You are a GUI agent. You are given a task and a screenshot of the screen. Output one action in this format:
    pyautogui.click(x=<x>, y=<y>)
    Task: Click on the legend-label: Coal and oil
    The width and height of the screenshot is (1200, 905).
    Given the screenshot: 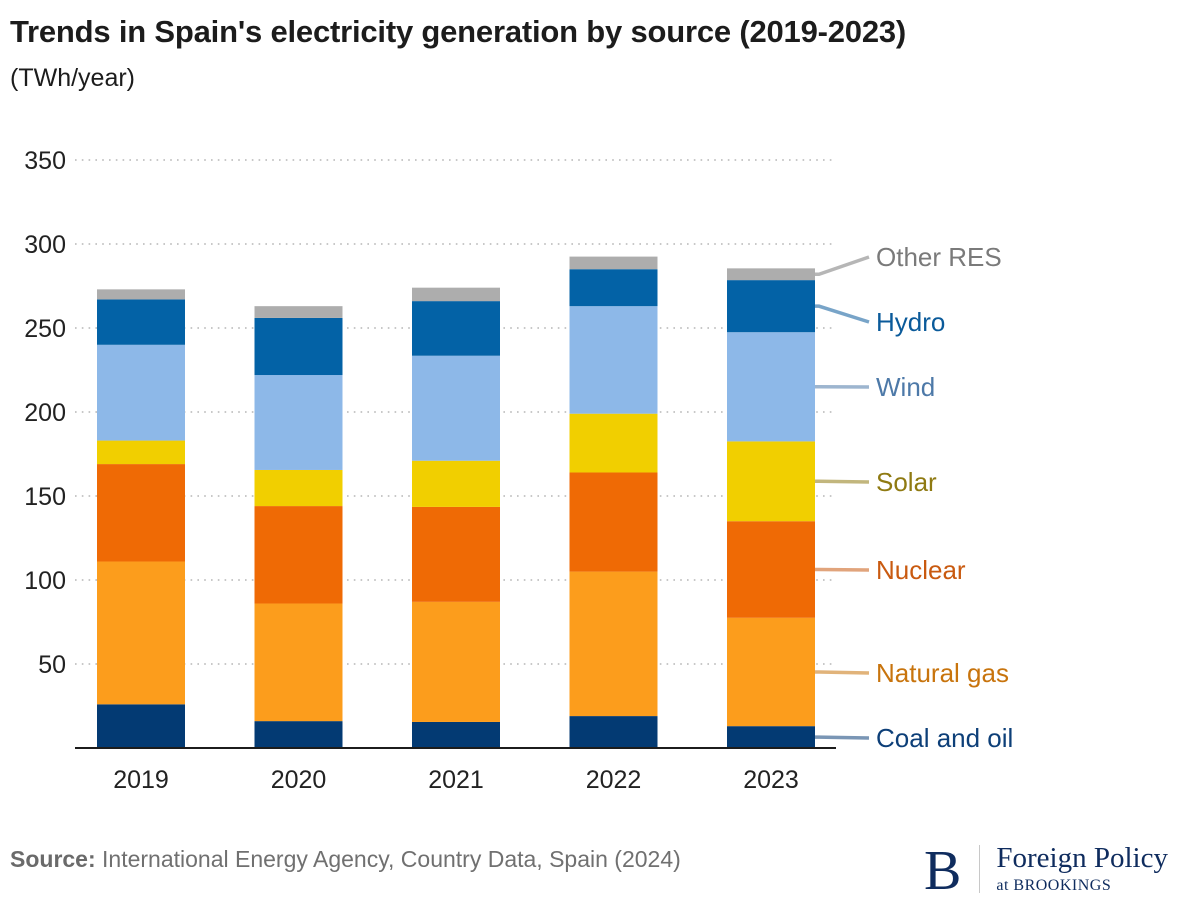 What is the action you would take?
    pyautogui.click(x=944, y=738)
    